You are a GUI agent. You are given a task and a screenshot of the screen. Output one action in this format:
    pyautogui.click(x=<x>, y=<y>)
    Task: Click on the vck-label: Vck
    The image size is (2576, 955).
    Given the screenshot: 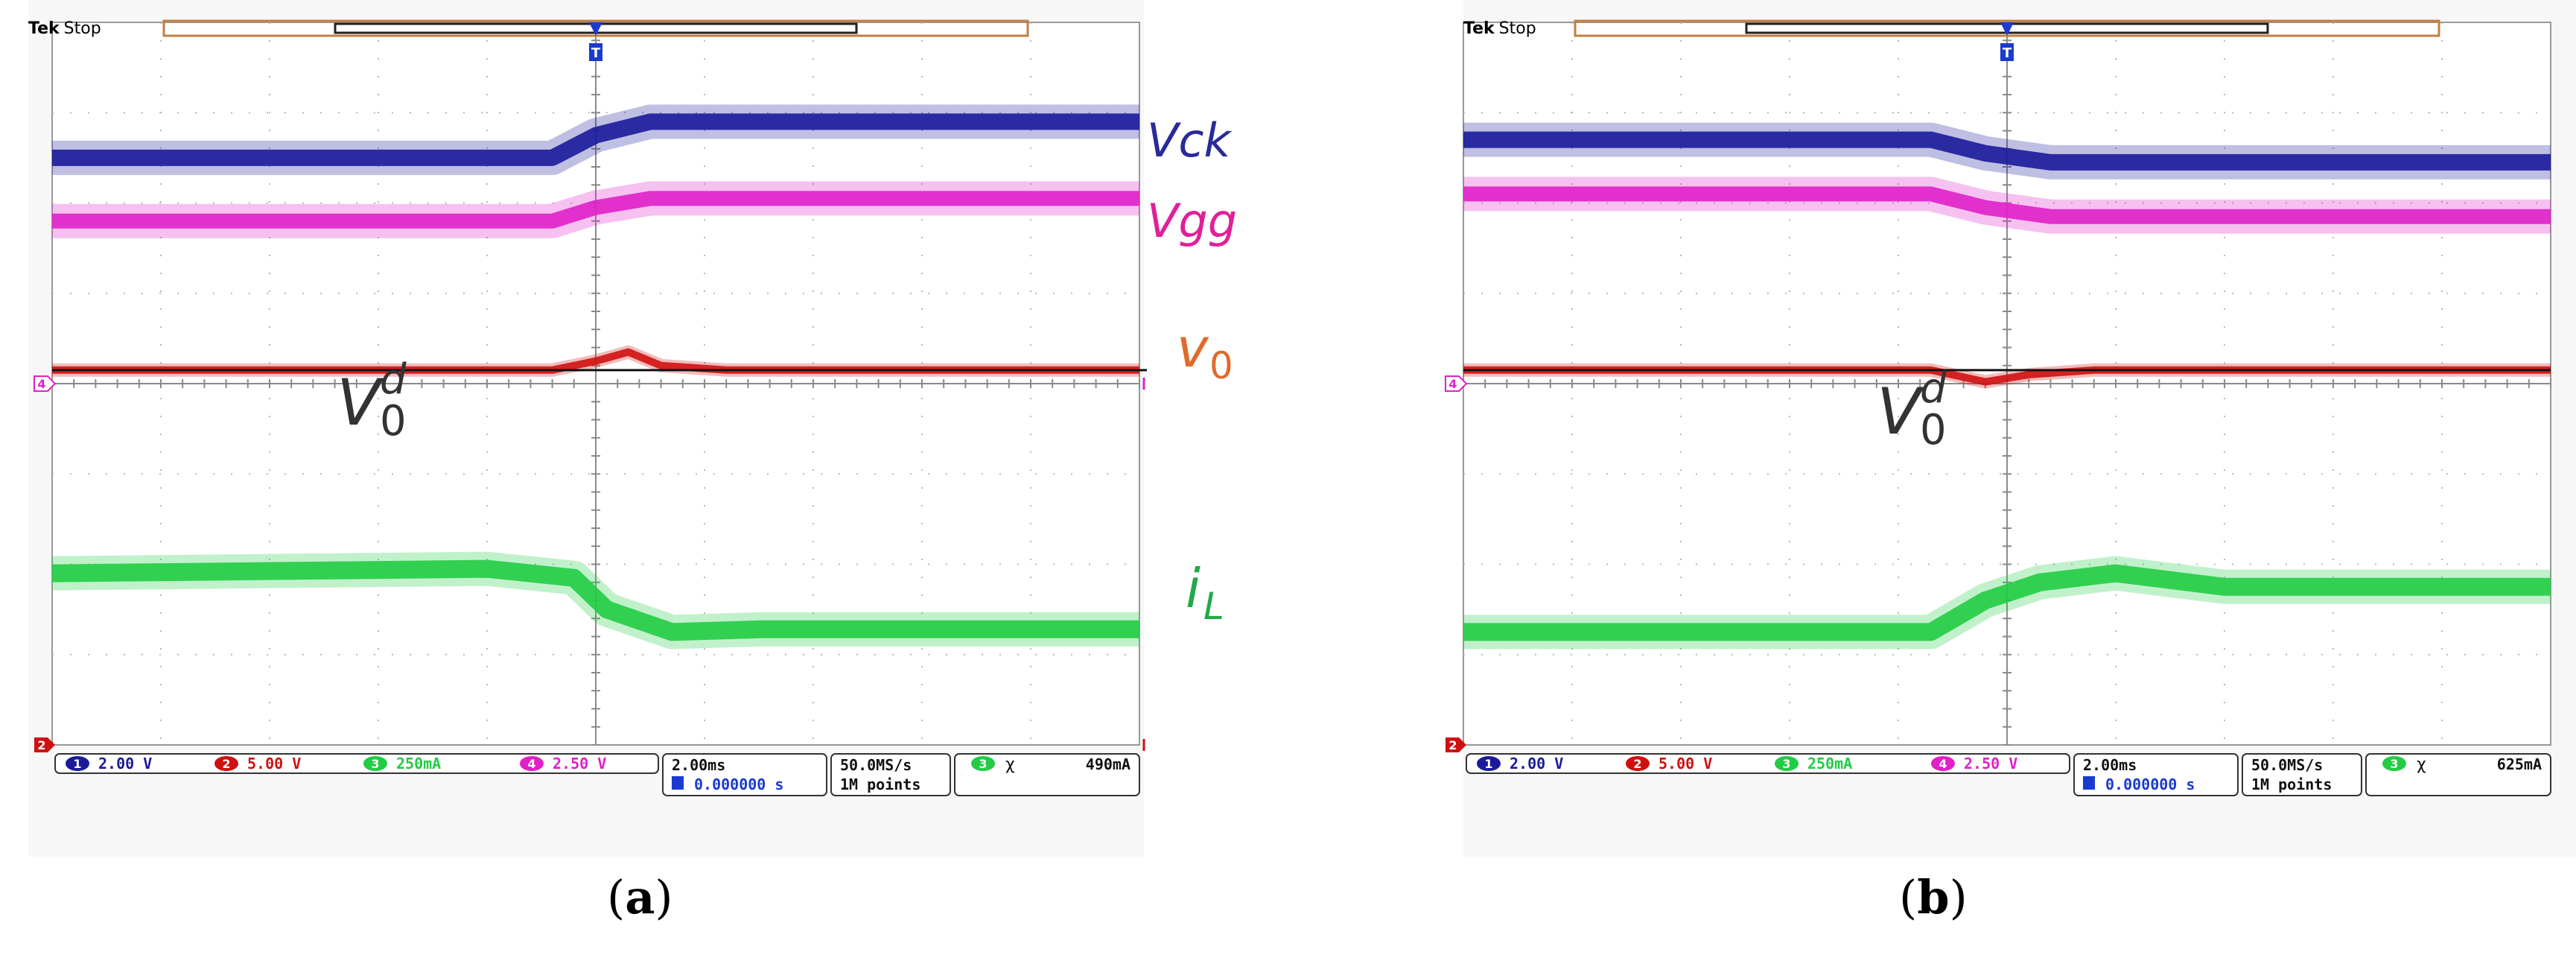 What is the action you would take?
    pyautogui.click(x=1190, y=140)
    